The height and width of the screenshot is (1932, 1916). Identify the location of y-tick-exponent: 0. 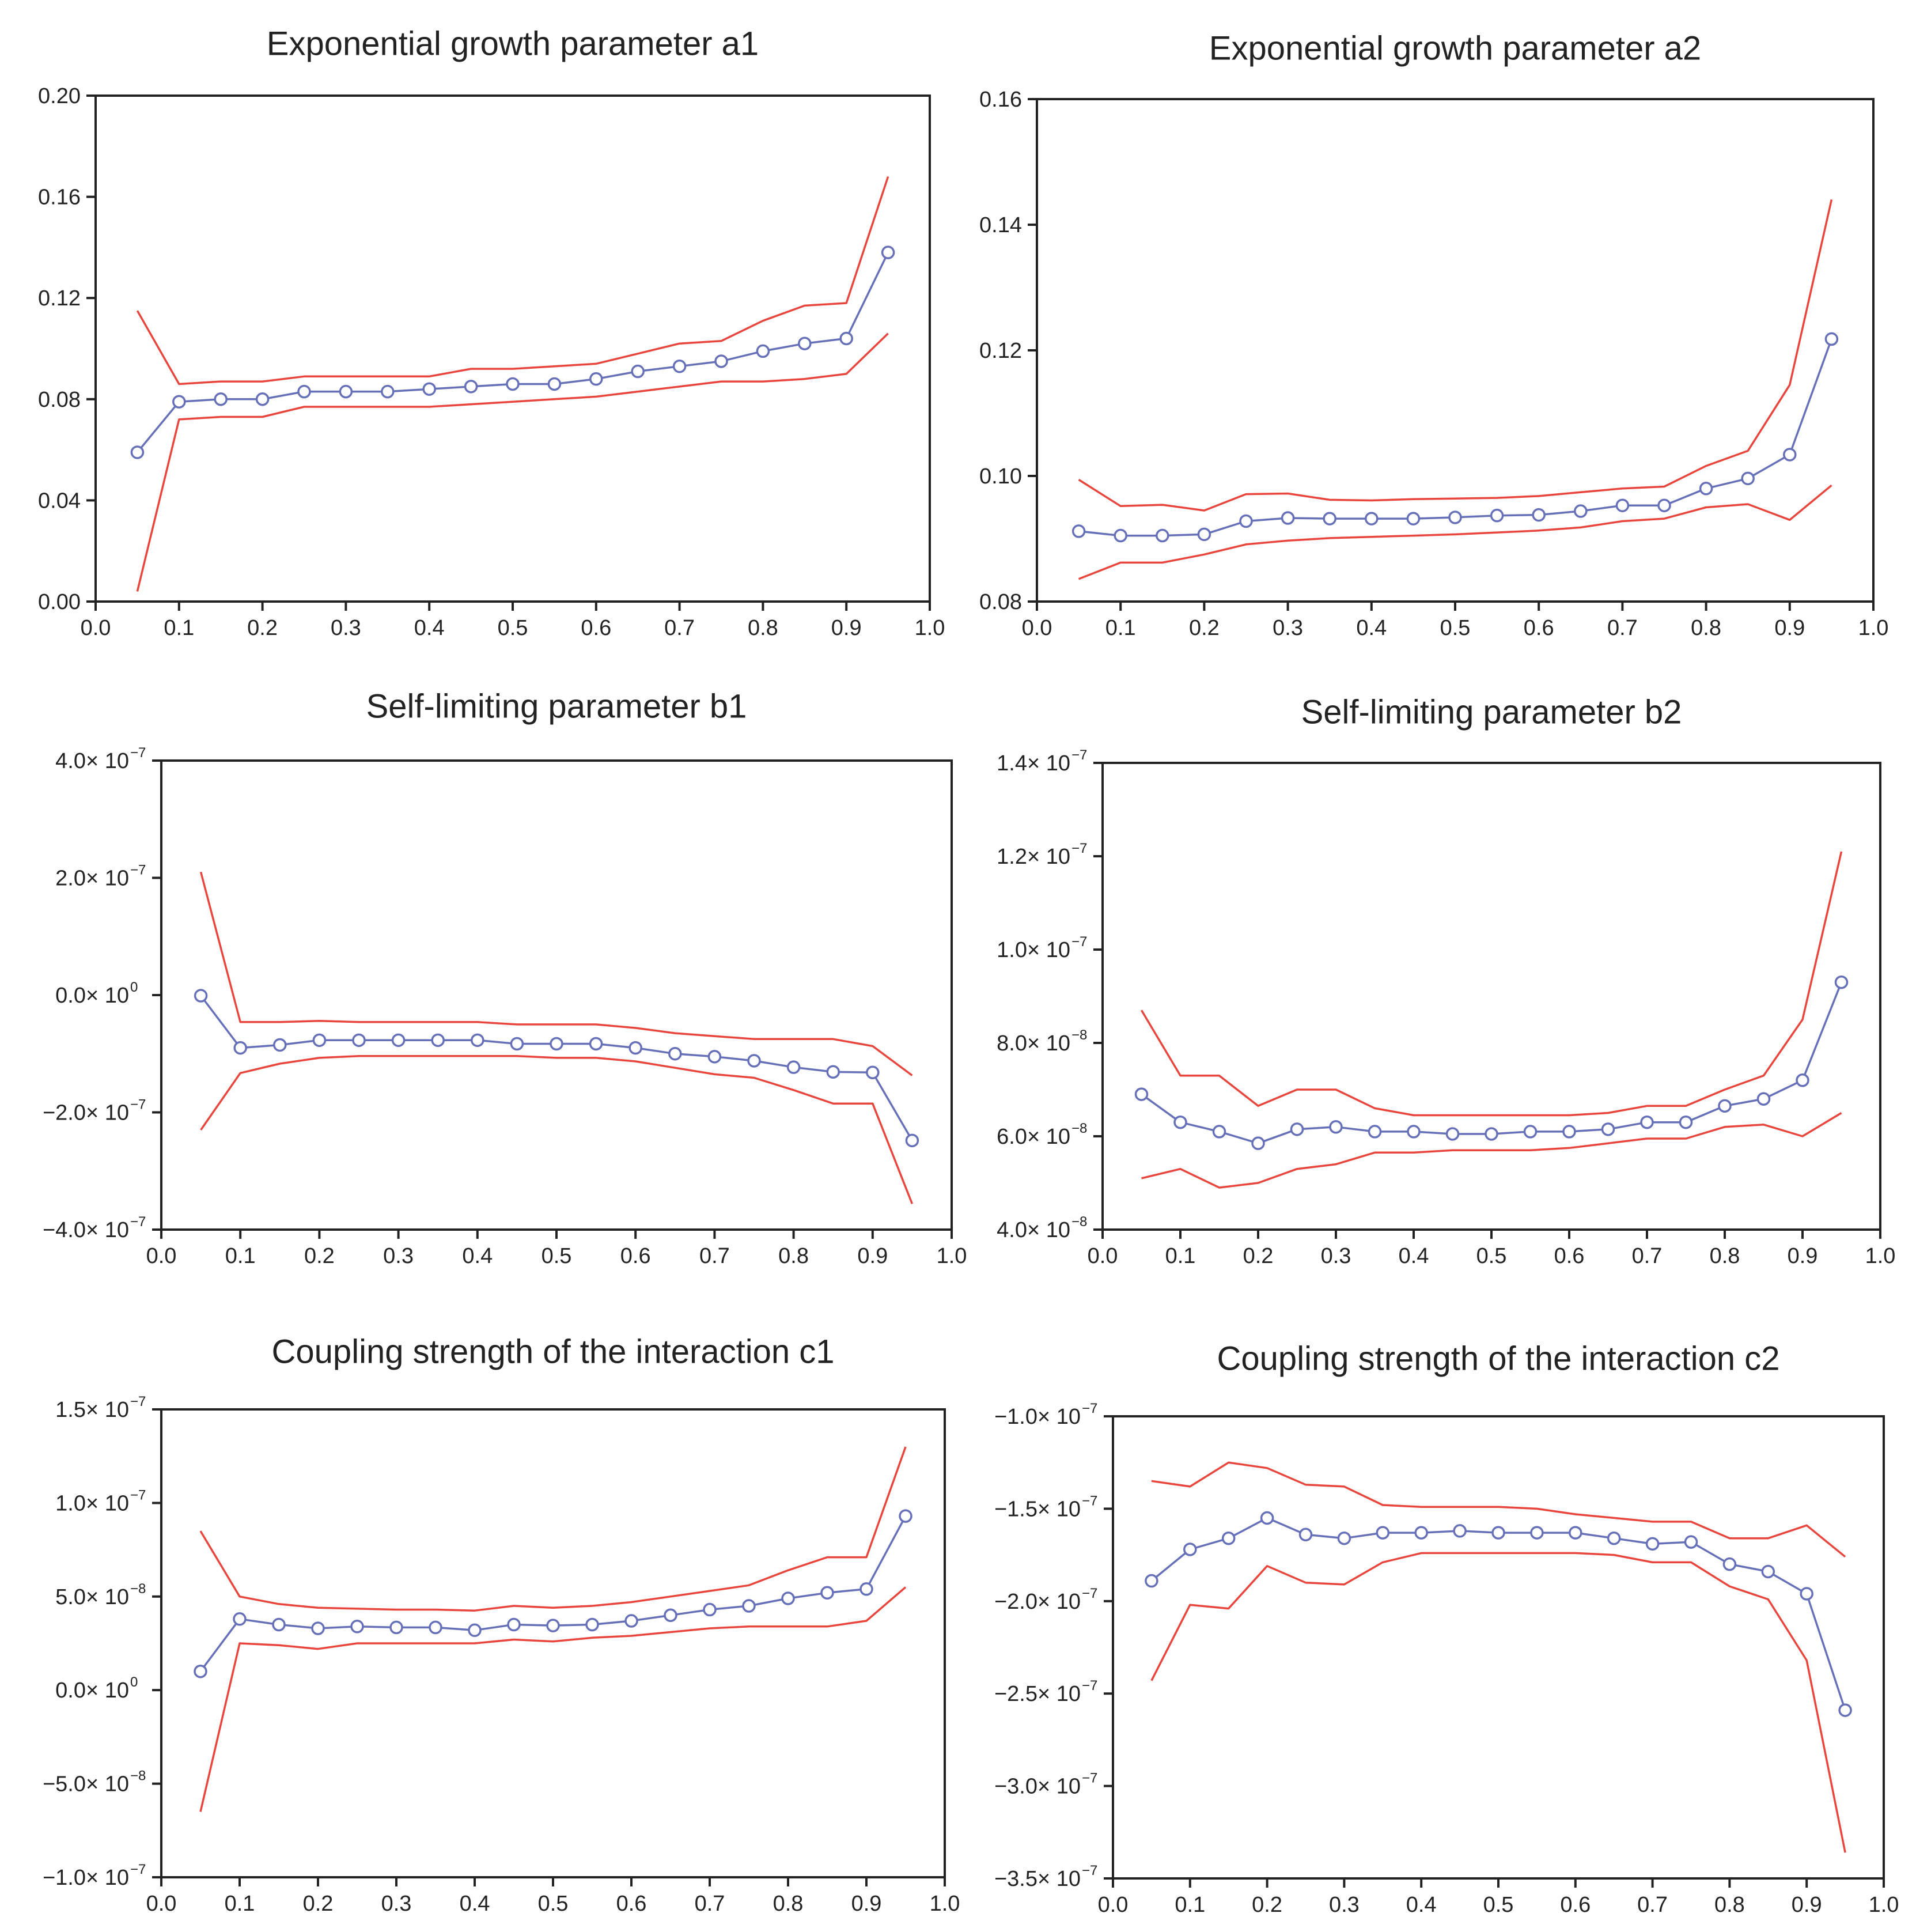
(134, 1682).